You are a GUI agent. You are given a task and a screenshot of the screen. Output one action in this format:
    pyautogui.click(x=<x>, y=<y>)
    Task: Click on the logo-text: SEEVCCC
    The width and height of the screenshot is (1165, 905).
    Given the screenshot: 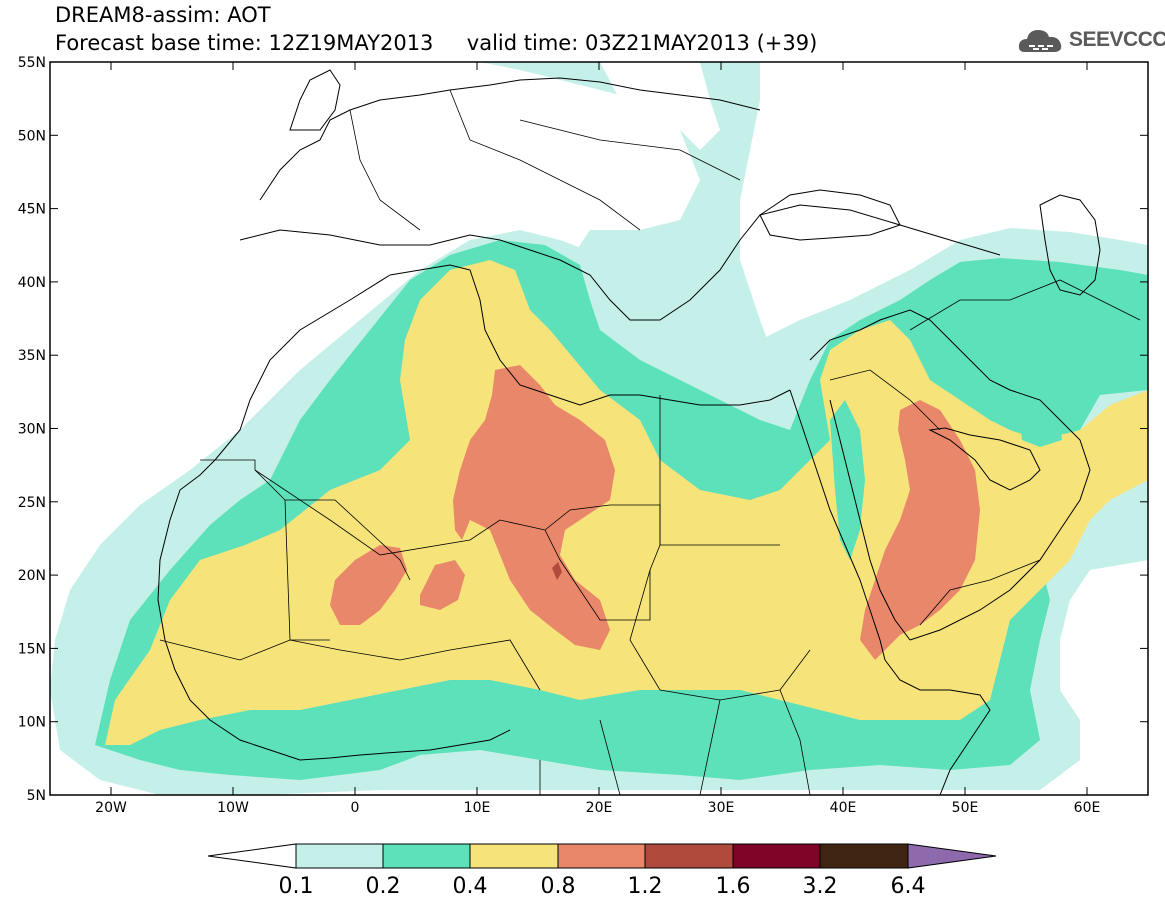 What is the action you would take?
    pyautogui.click(x=1117, y=39)
    